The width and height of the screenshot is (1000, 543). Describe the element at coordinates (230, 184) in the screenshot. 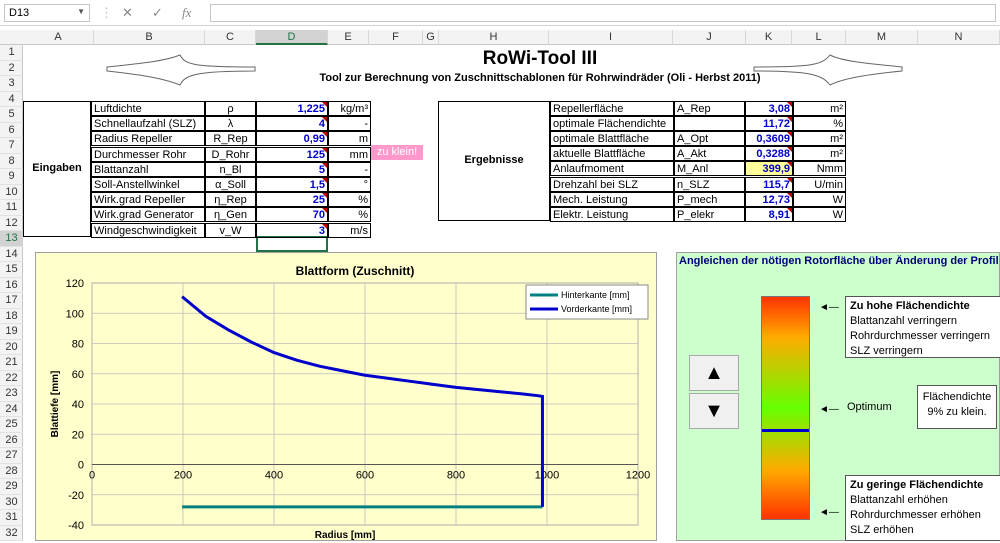

I see `input-symbol: α_Soll` at that location.